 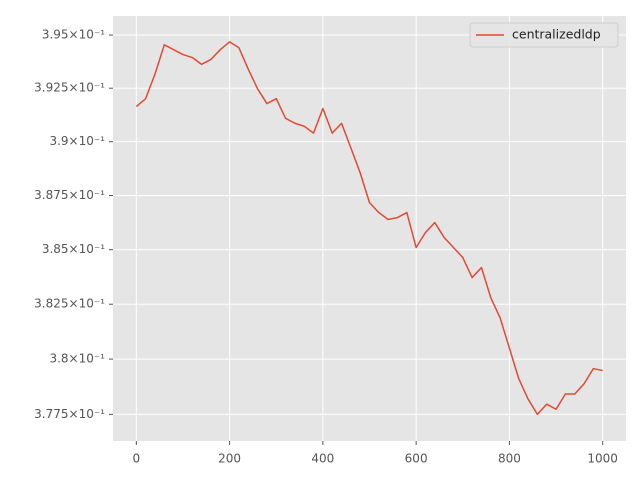 What do you see at coordinates (69, 304) in the screenshot?
I see `y-tick-label: 3.825×10⁻¹` at bounding box center [69, 304].